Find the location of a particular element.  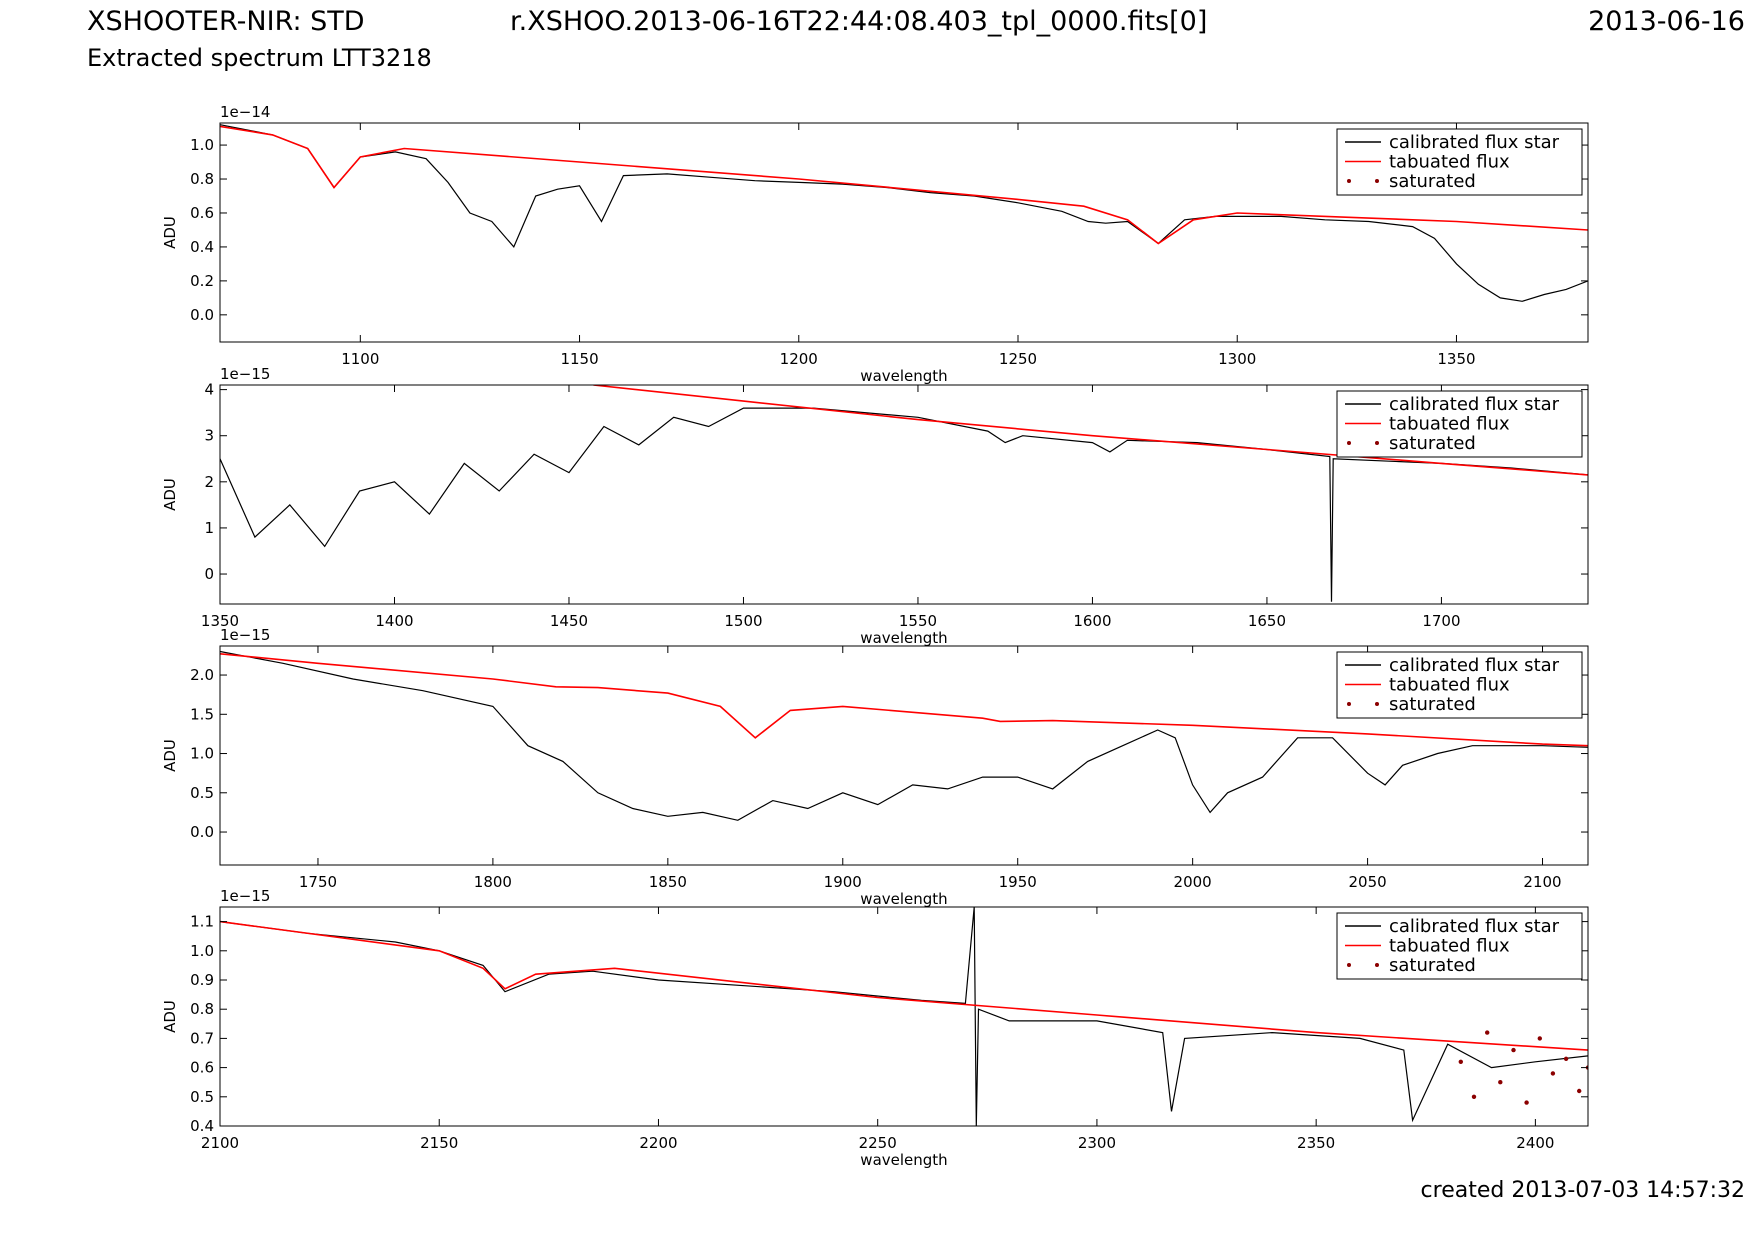

x-tick-label: 1250 is located at coordinates (1018, 359).